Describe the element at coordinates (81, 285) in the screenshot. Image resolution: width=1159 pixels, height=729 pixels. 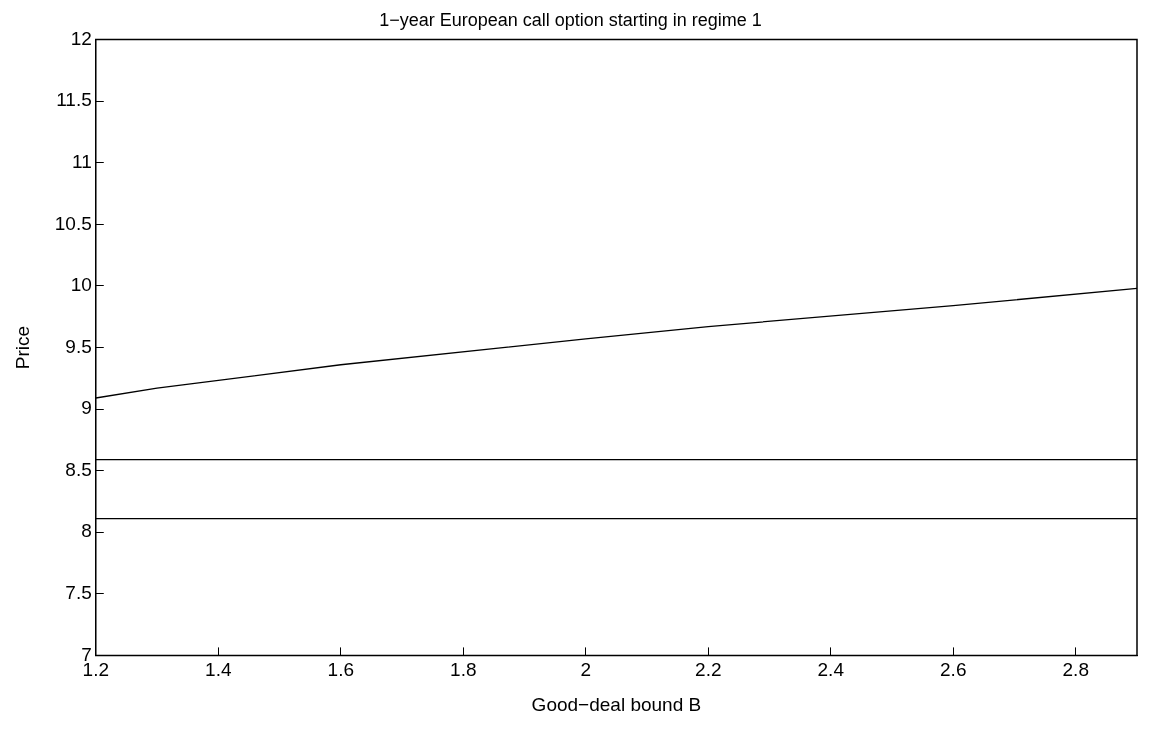
I see `y-tick-label: 10` at that location.